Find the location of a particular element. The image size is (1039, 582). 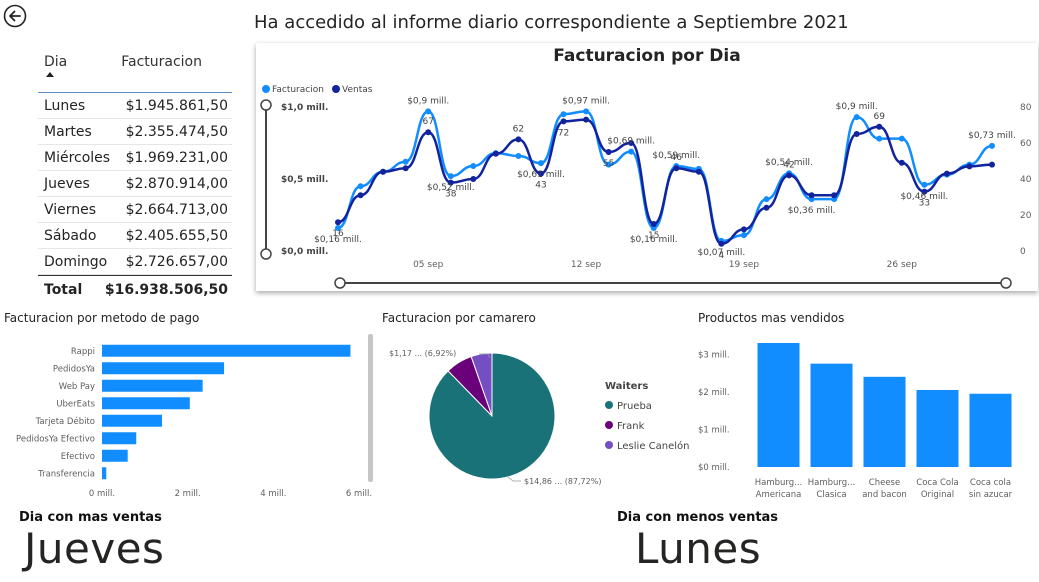

prod-y-tick-label: $0 mill. is located at coordinates (714, 468).